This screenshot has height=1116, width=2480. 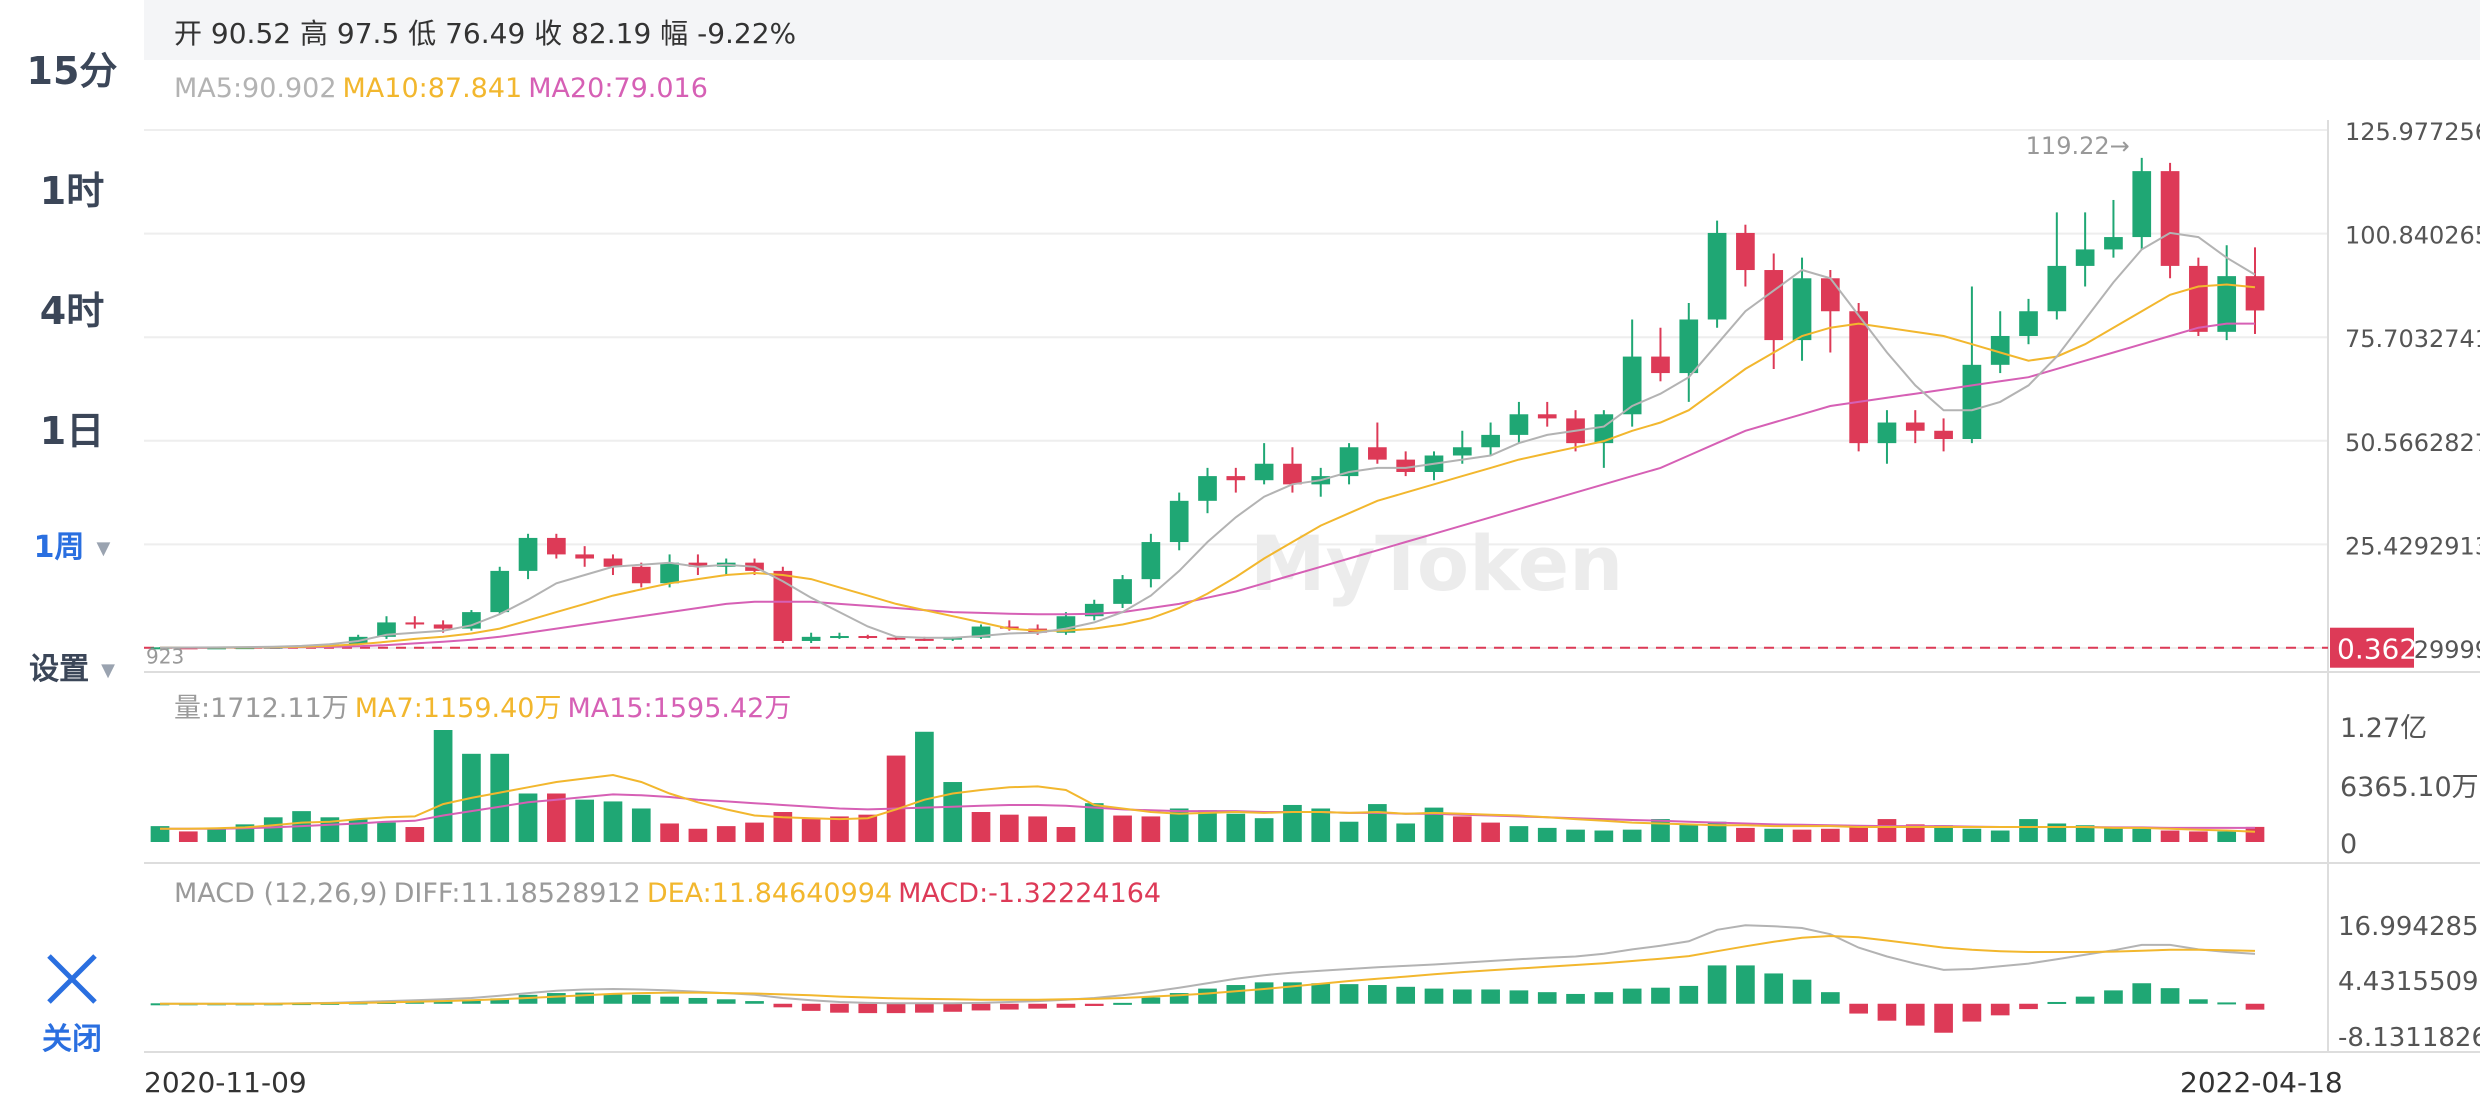 I want to click on volume-value-legend: 量:1712.11万, so click(x=261, y=708).